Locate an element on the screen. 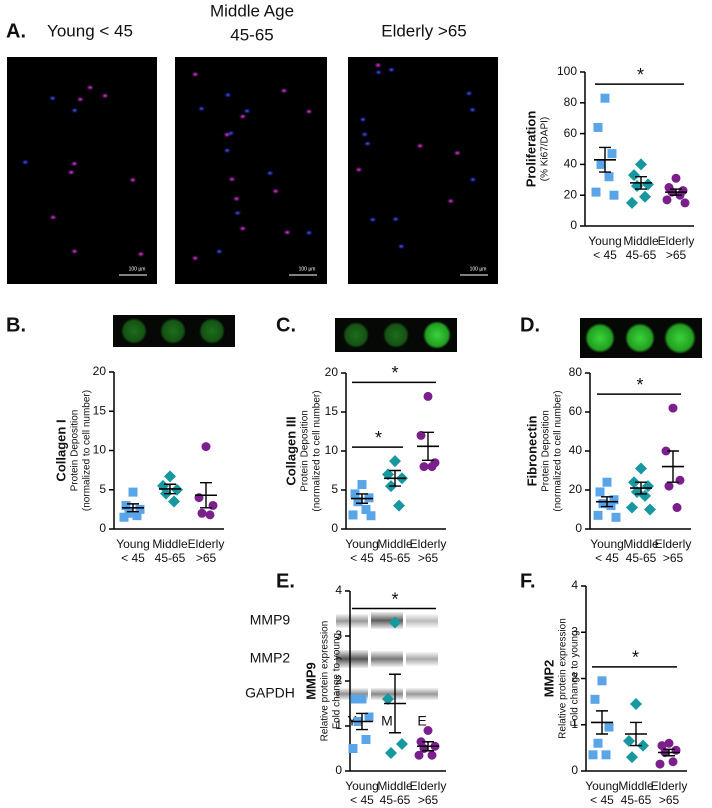  y-tick-label: 1 is located at coordinates (574, 724).